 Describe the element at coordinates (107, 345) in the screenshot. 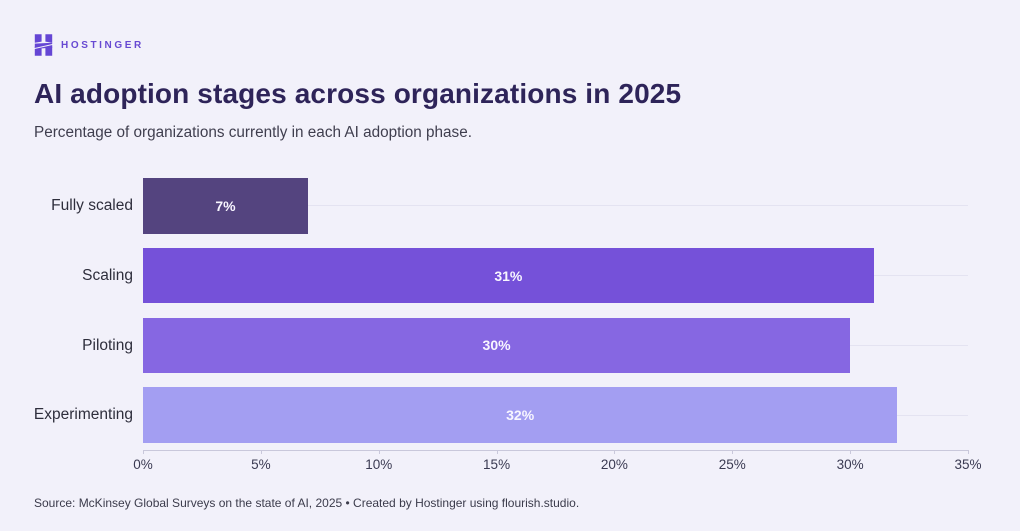

I see `category-label: Piloting` at that location.